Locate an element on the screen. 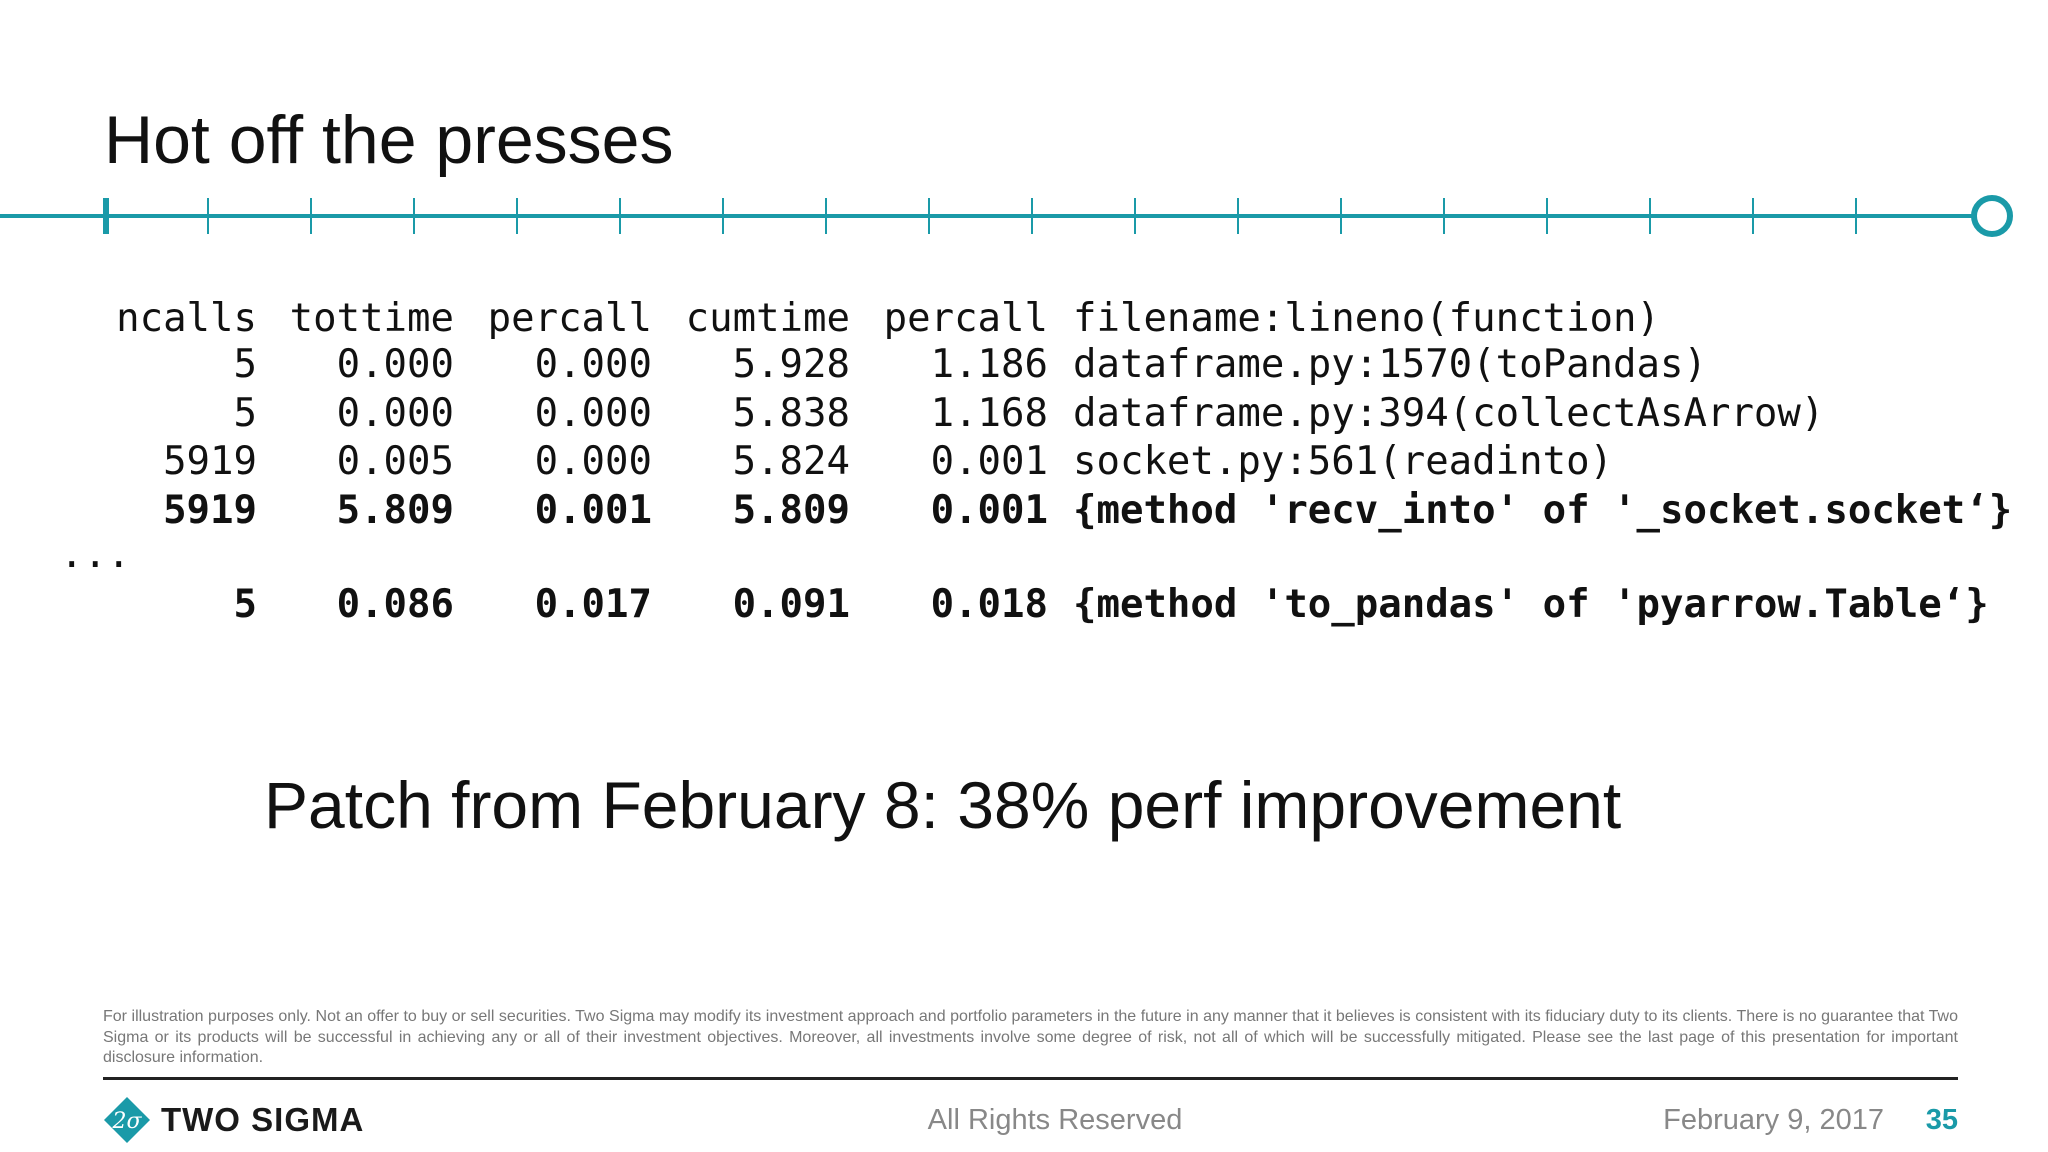 Image resolution: width=2048 pixels, height=1152 pixels. cell-tottime: 5.809 is located at coordinates (395, 510).